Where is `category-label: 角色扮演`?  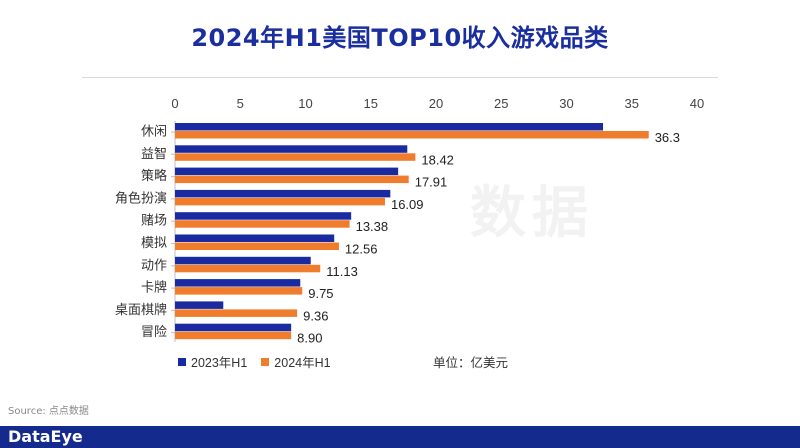 category-label: 角色扮演 is located at coordinates (141, 198).